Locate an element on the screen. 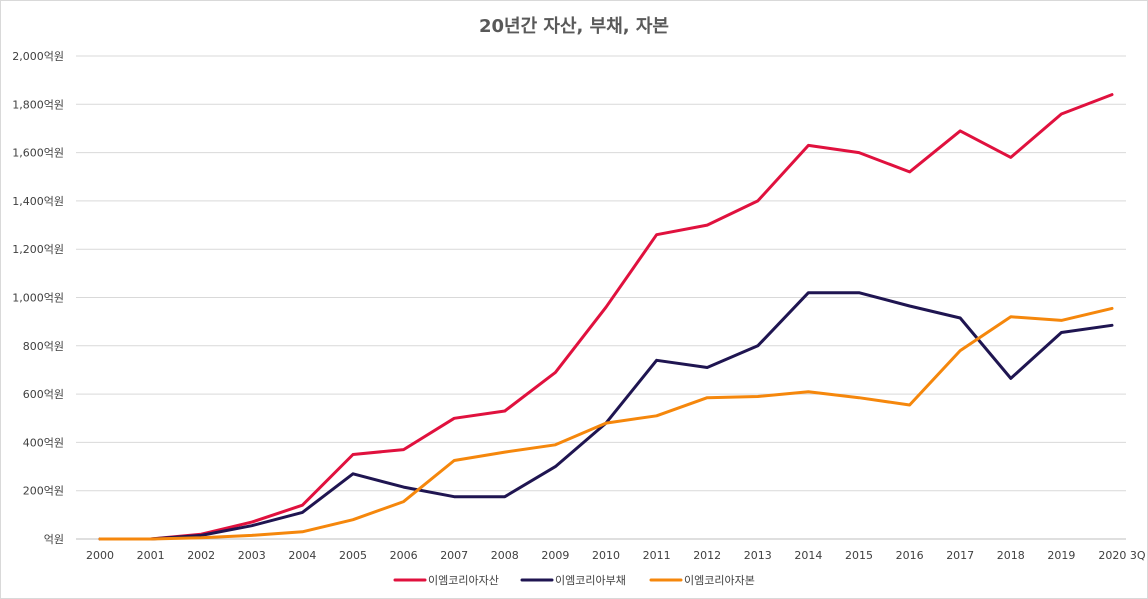 This screenshot has height=599, width=1148. x-tick-label: 2012 is located at coordinates (707, 555).